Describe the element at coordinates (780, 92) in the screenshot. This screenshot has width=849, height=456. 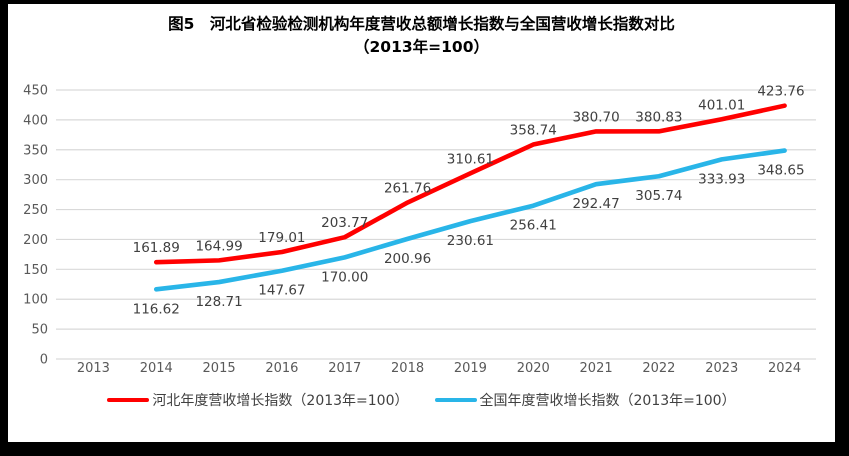
I see `data-label: 423.76` at that location.